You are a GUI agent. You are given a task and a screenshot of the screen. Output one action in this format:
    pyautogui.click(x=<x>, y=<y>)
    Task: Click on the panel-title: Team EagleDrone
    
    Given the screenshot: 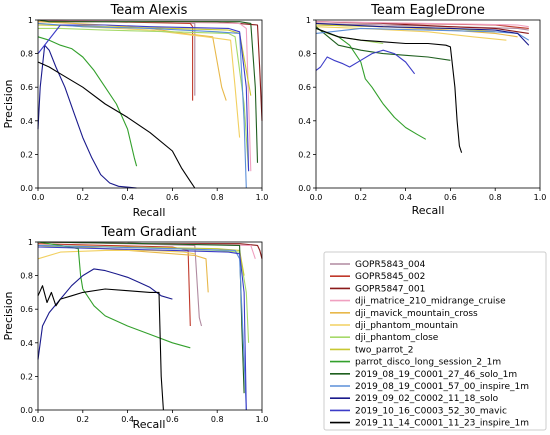 What is the action you would take?
    pyautogui.click(x=427, y=10)
    